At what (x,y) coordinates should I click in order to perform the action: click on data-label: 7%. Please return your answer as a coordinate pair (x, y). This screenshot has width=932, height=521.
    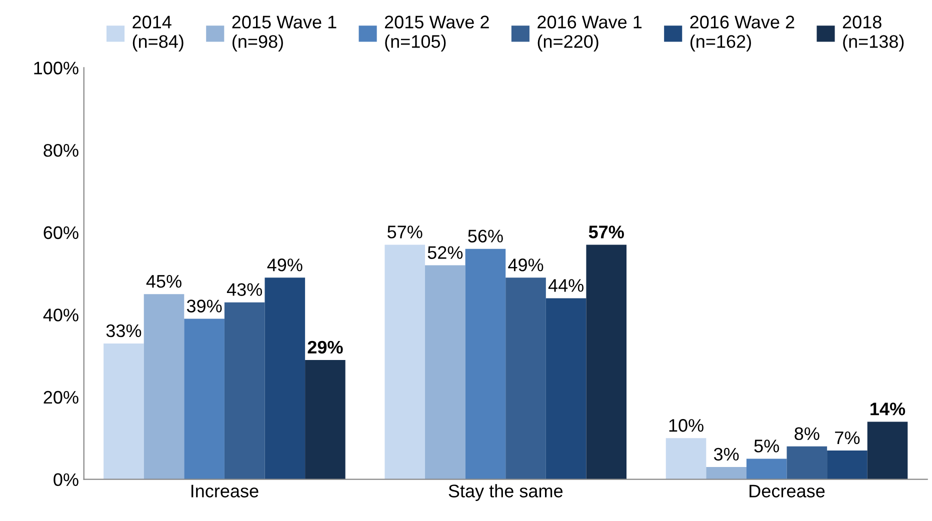
    Looking at the image, I should click on (847, 437).